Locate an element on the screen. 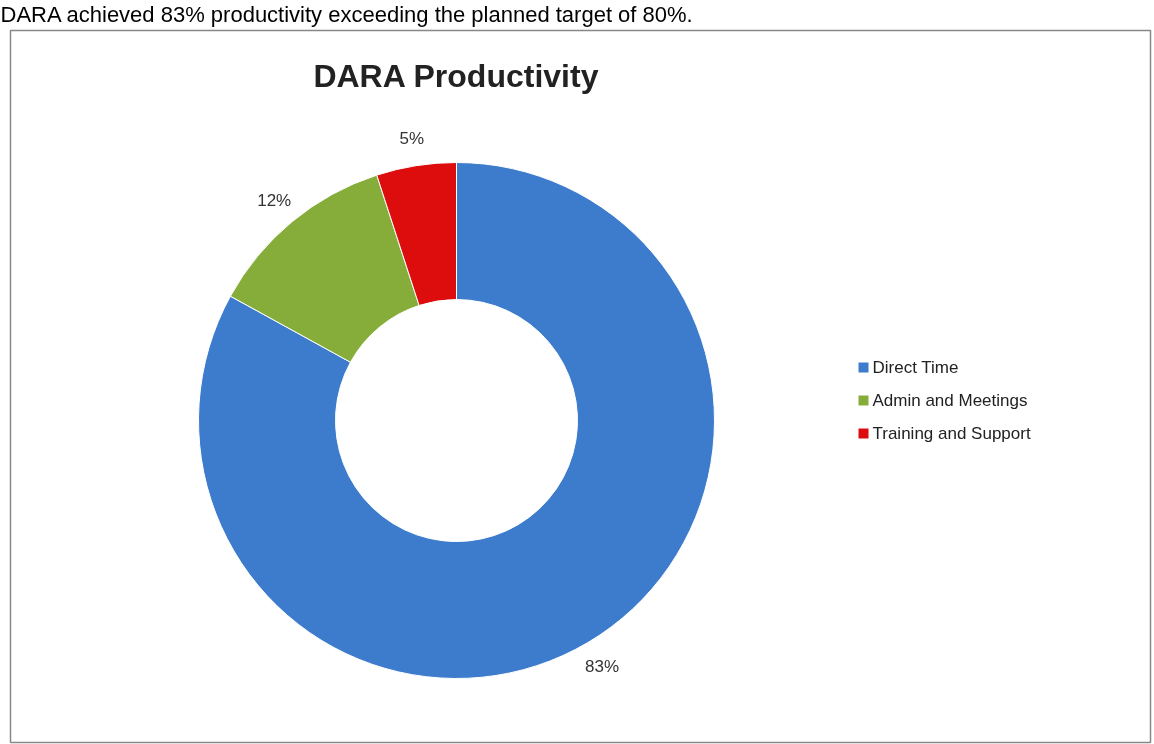  legend-label: Training and Support is located at coordinates (951, 433).